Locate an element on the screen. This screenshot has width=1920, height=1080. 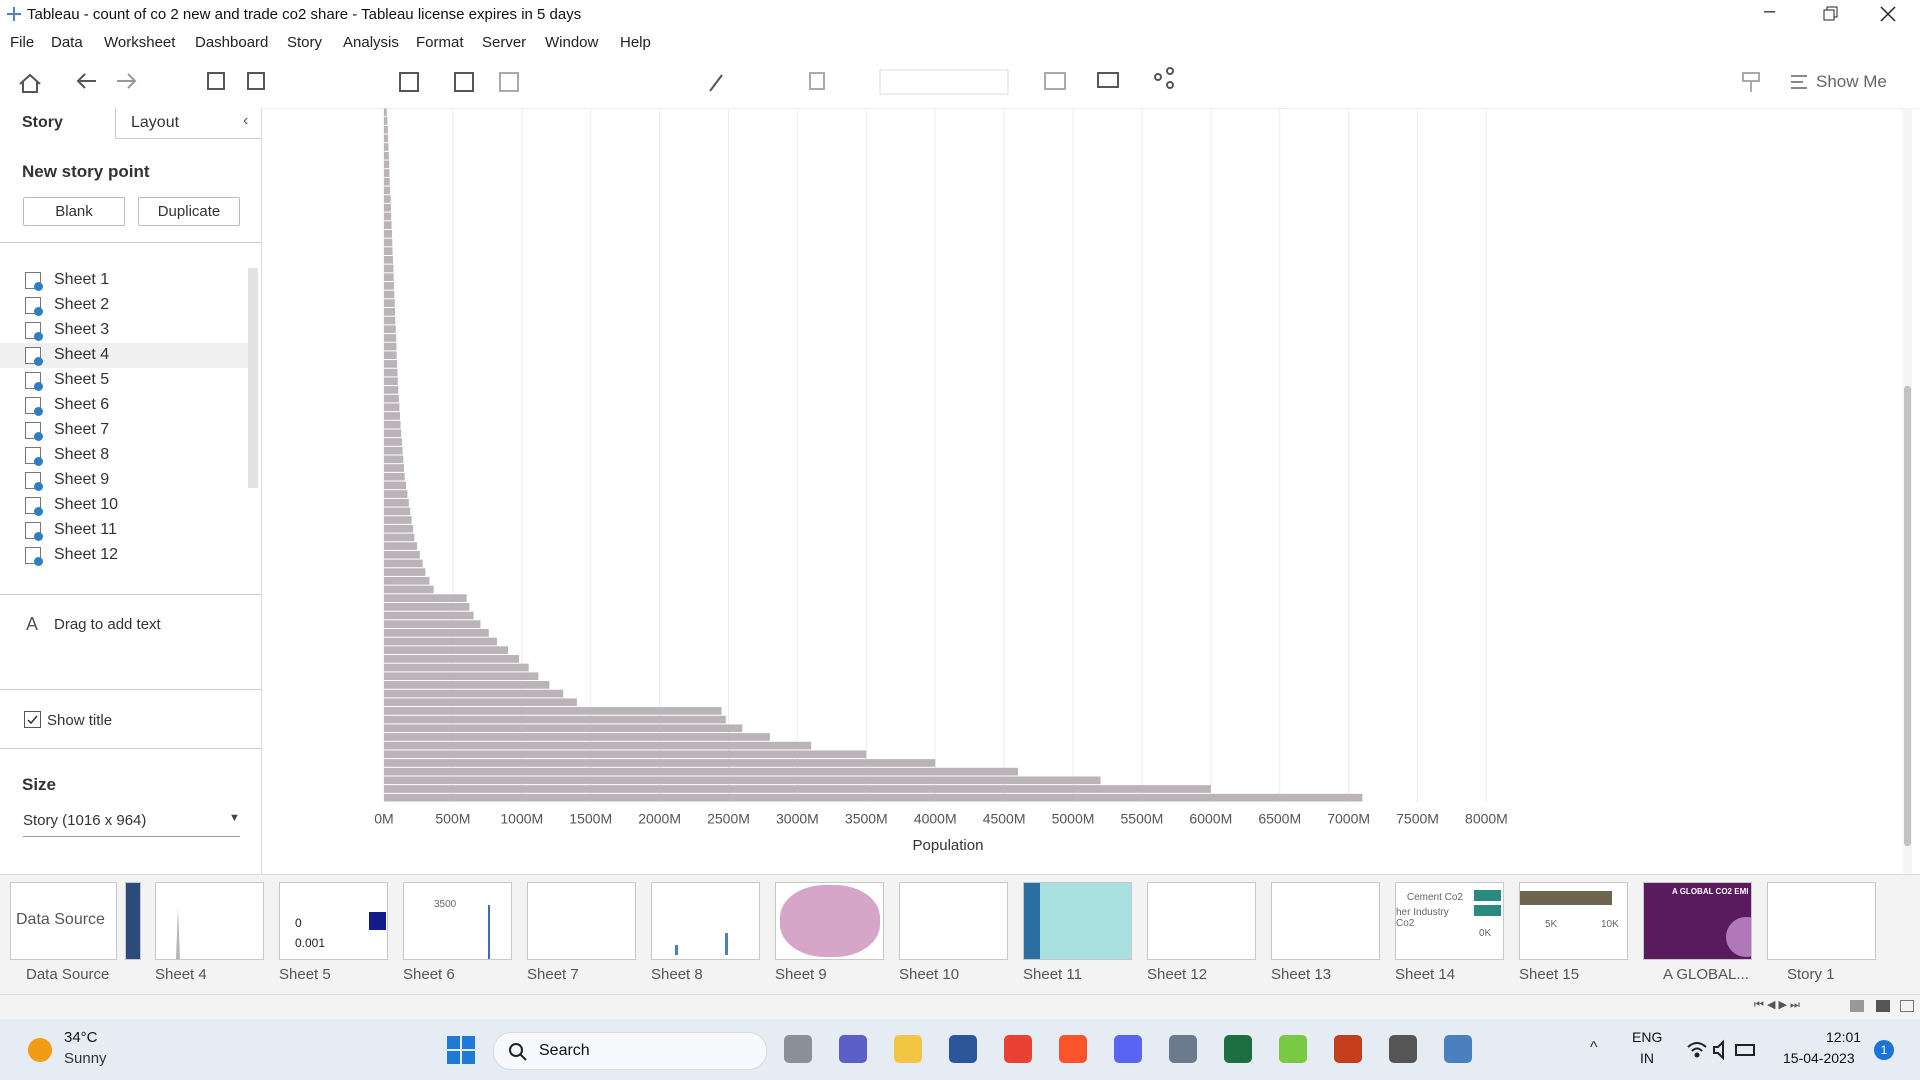
thumb-mark is located at coordinates (1032, 921).